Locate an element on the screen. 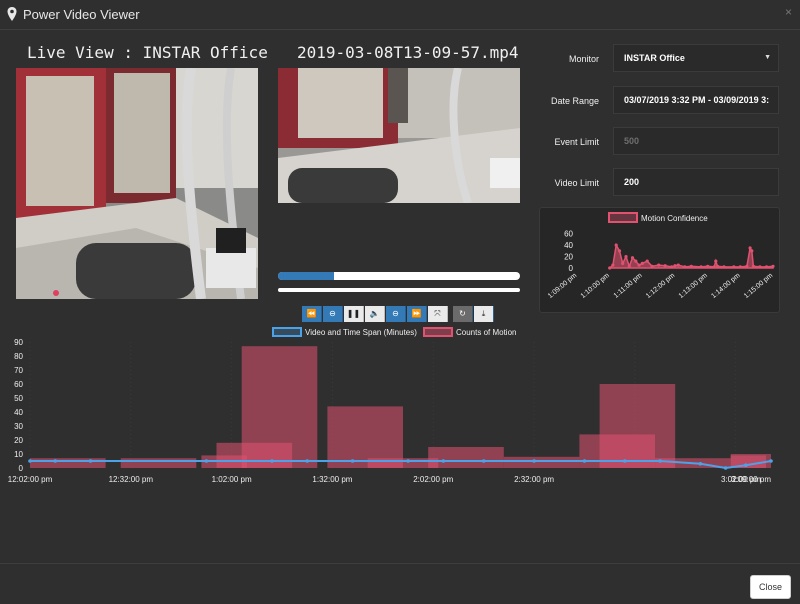 The height and width of the screenshot is (604, 800). main-x-tick-label: 3:09:00 pm is located at coordinates (751, 479).